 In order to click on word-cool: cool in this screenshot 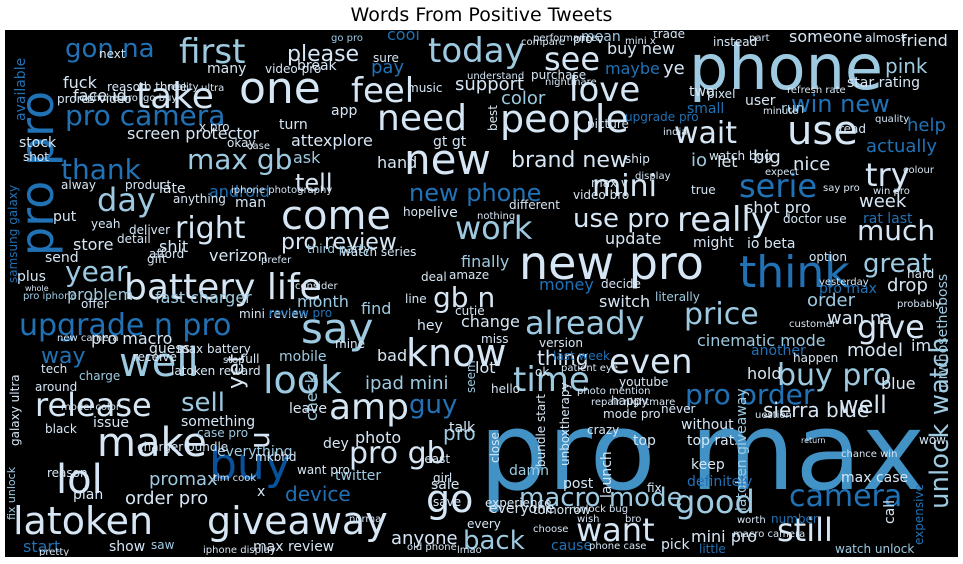, I will do `click(403, 37)`.